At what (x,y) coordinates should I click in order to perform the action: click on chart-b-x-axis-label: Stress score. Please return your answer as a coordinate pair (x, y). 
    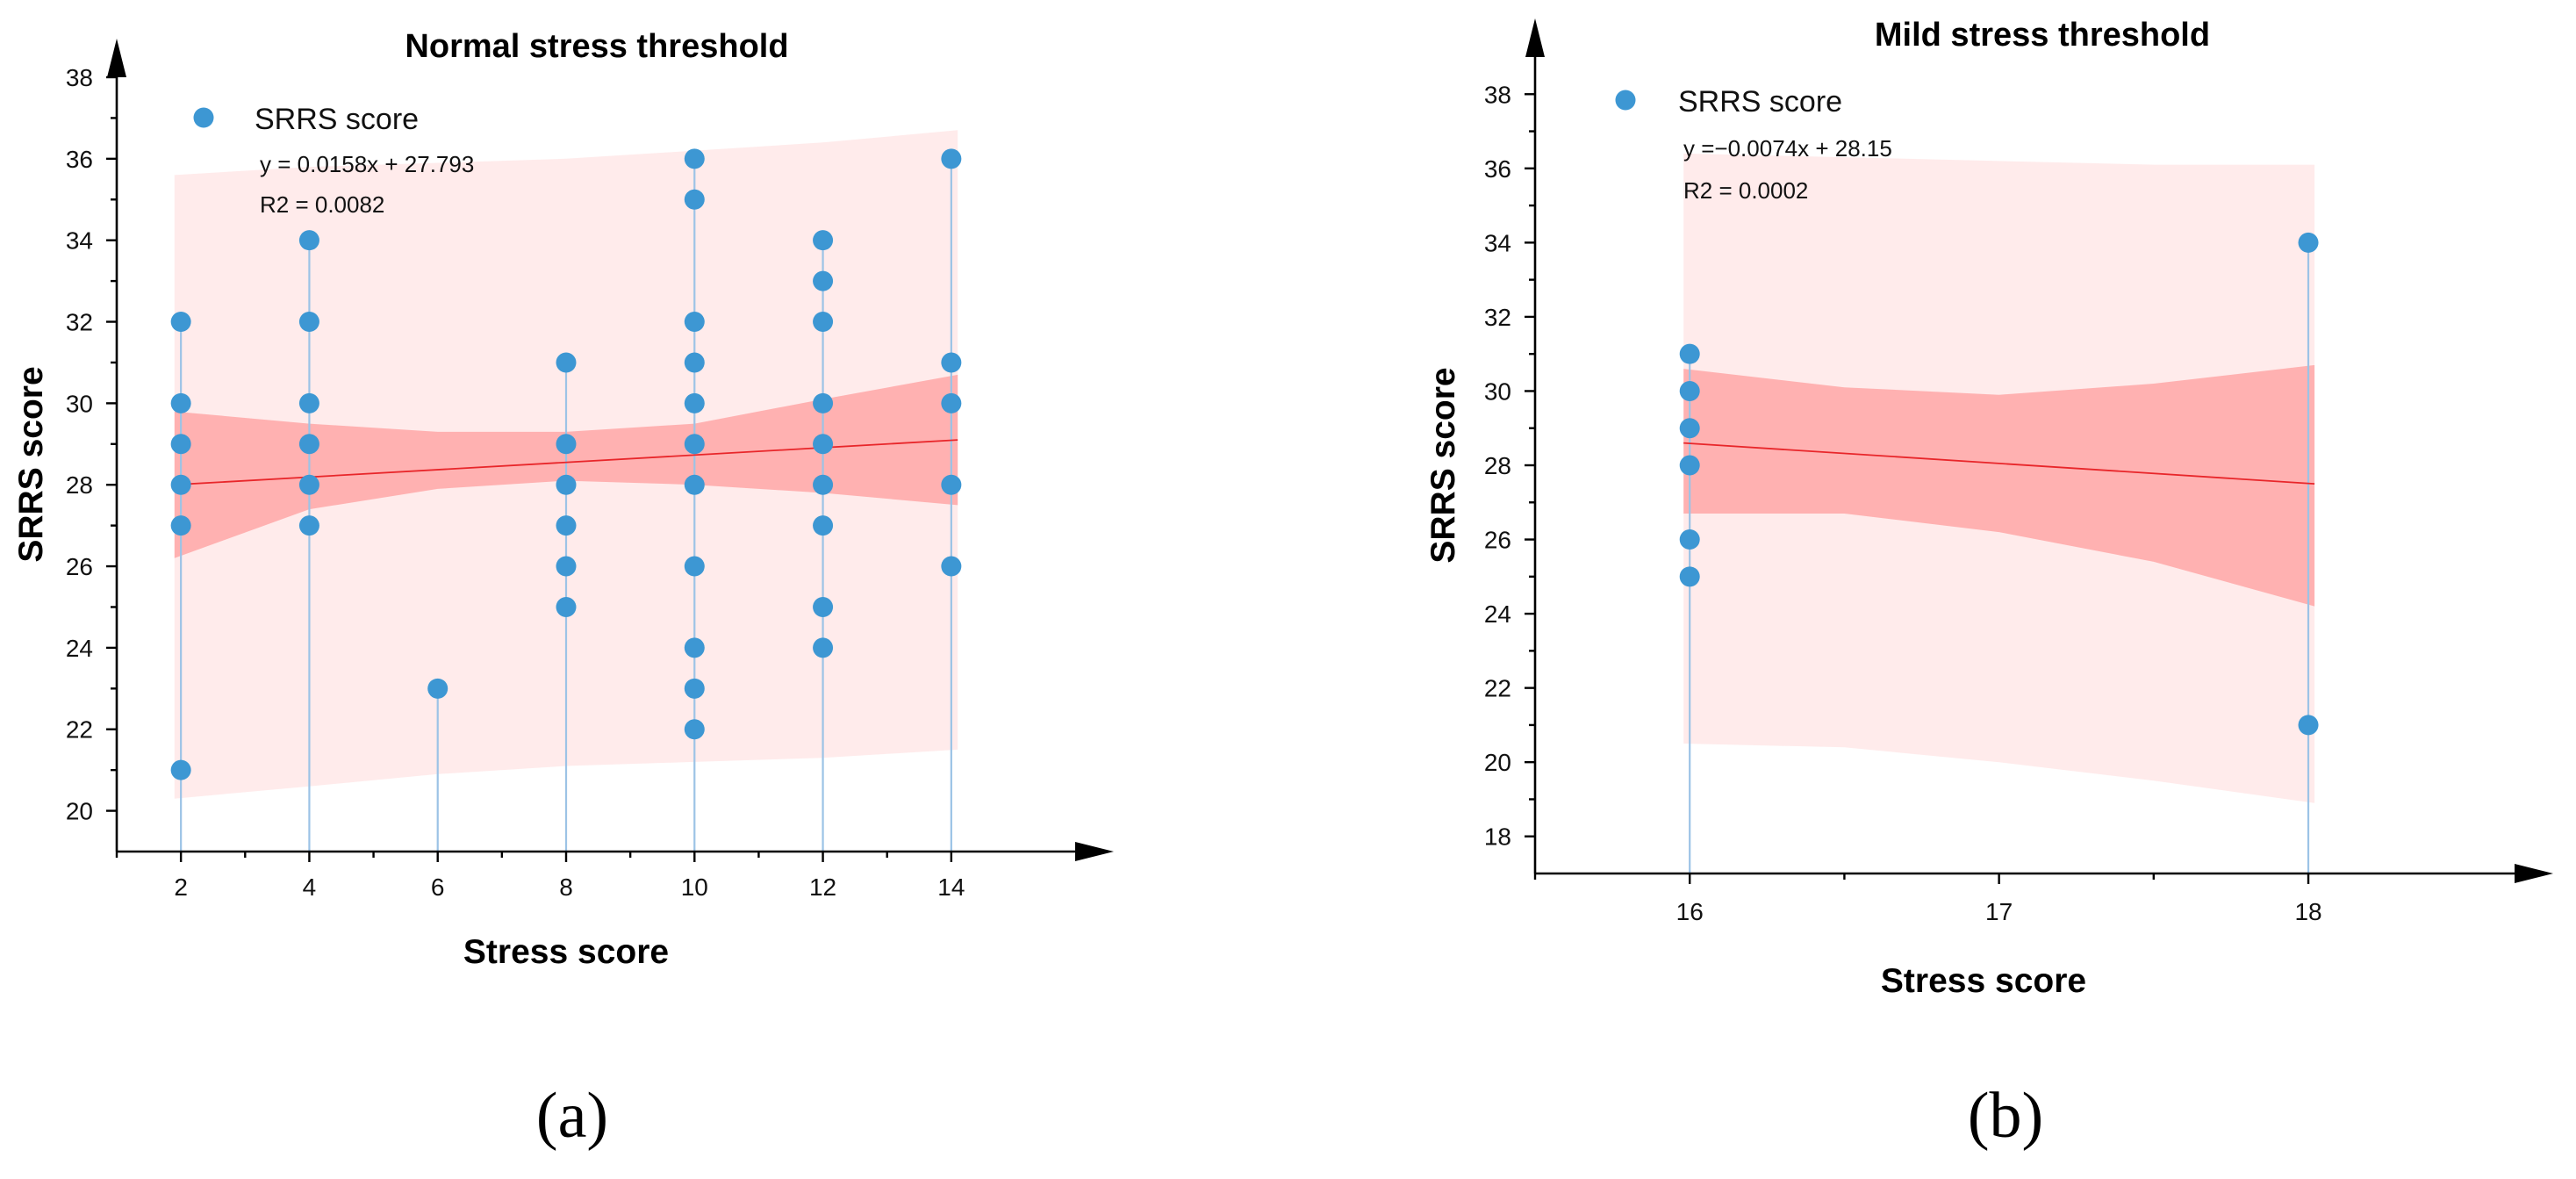
    Looking at the image, I should click on (1984, 981).